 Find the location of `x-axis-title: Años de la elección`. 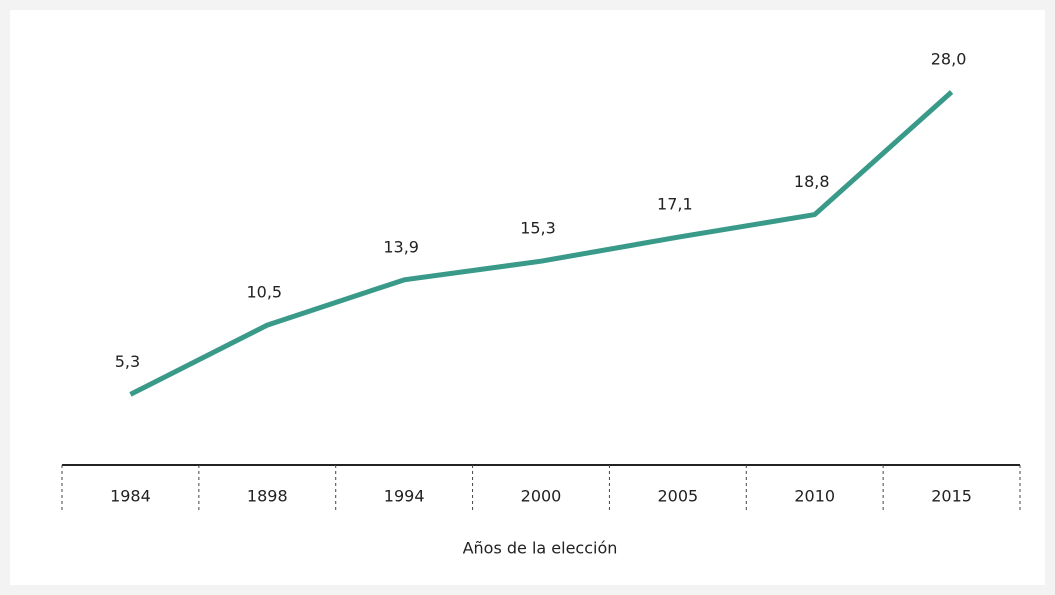

x-axis-title: Años de la elección is located at coordinates (540, 548).